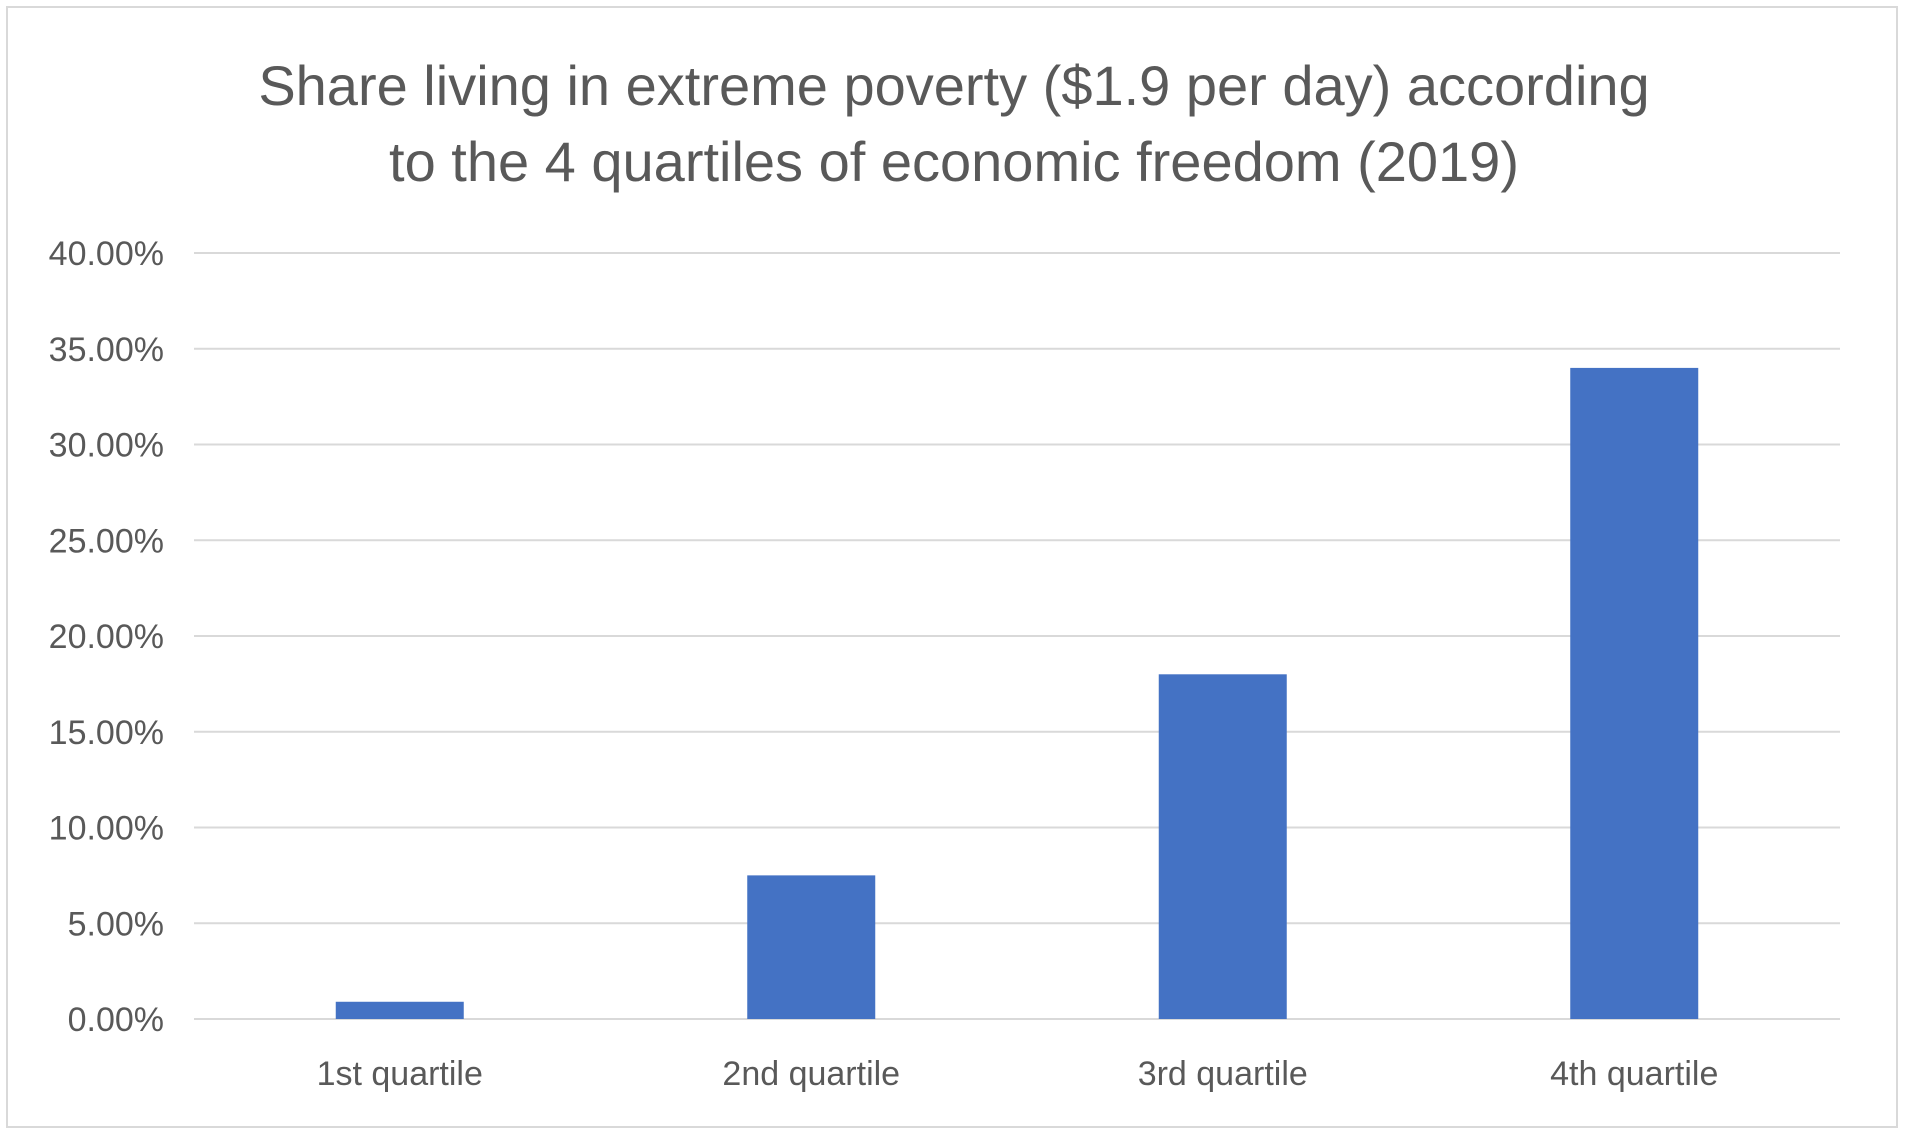  I want to click on y-tick-label: 10.00%, so click(106, 829).